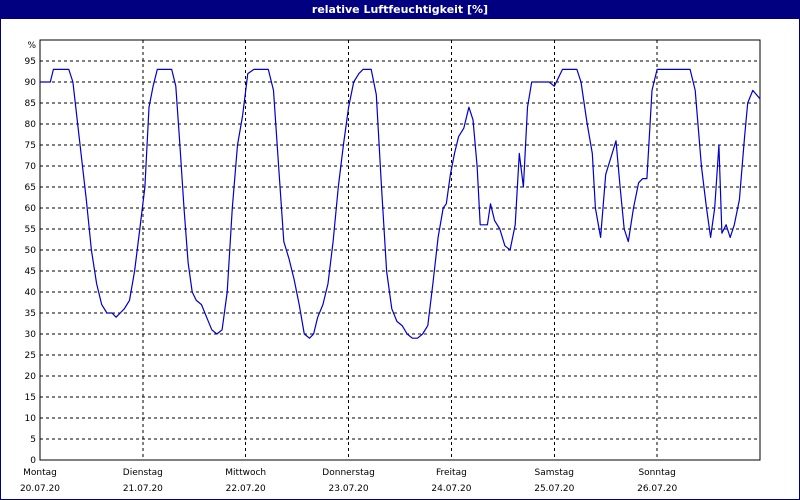 The height and width of the screenshot is (500, 800). Describe the element at coordinates (245, 473) in the screenshot. I see `day-weekday-label: Mittwoch` at that location.